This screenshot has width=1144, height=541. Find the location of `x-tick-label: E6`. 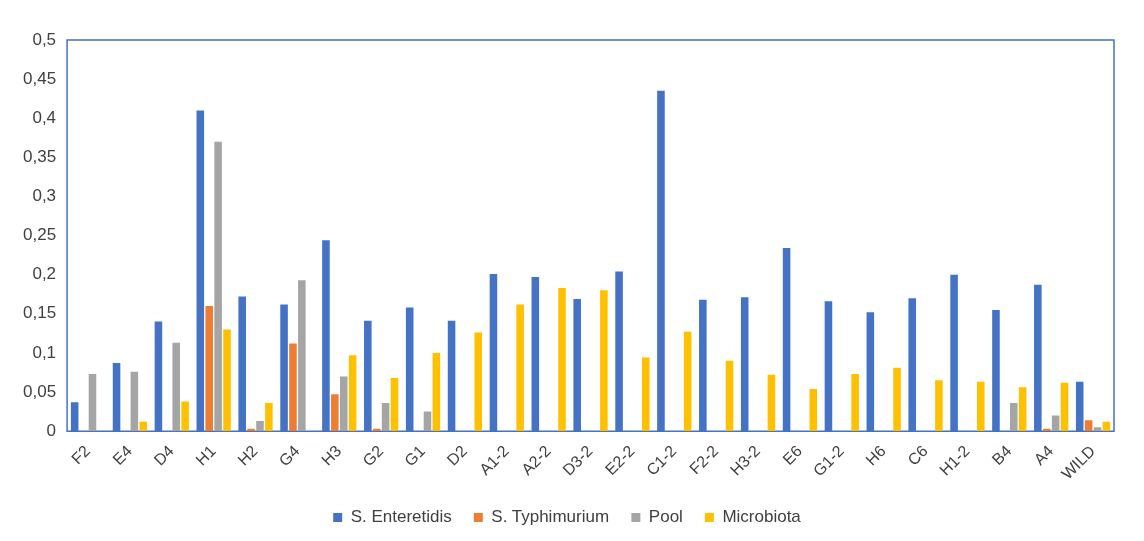

x-tick-label: E6 is located at coordinates (792, 455).